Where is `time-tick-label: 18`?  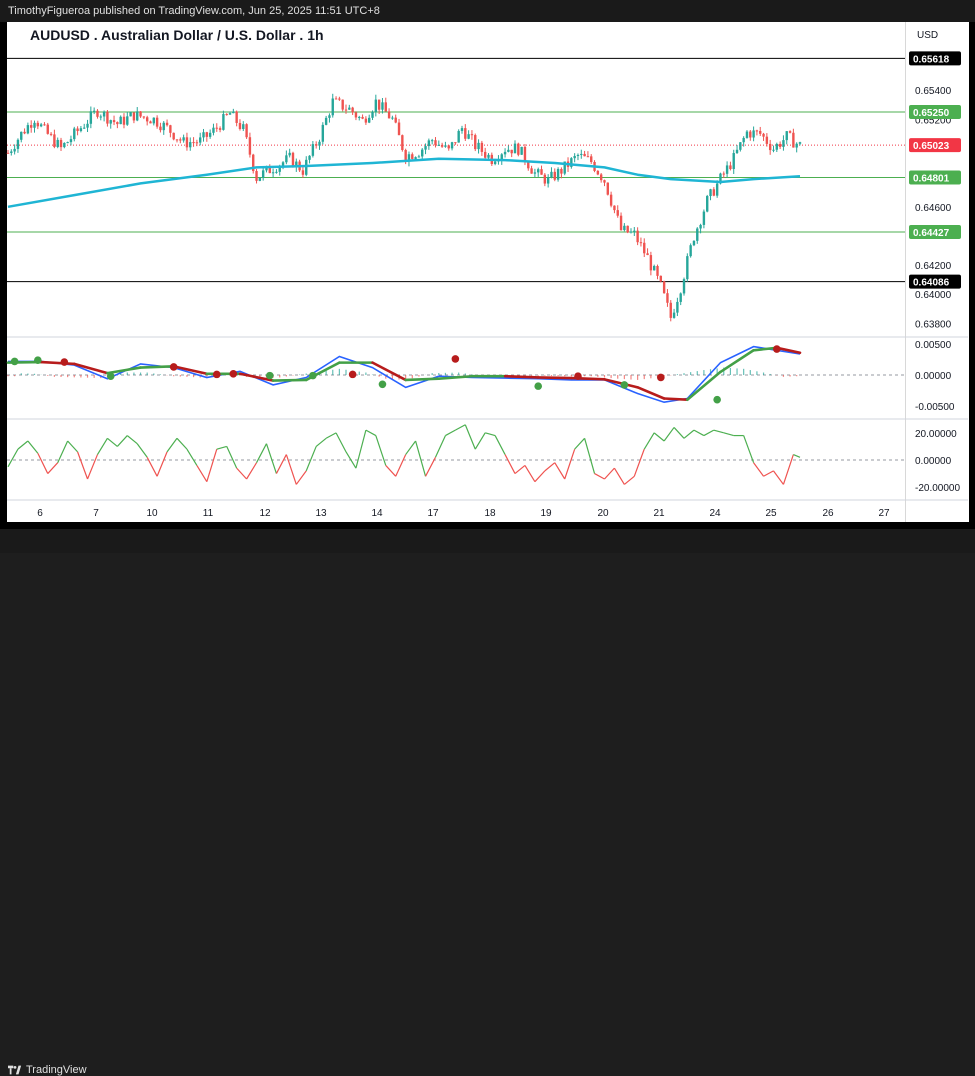 time-tick-label: 18 is located at coordinates (490, 513).